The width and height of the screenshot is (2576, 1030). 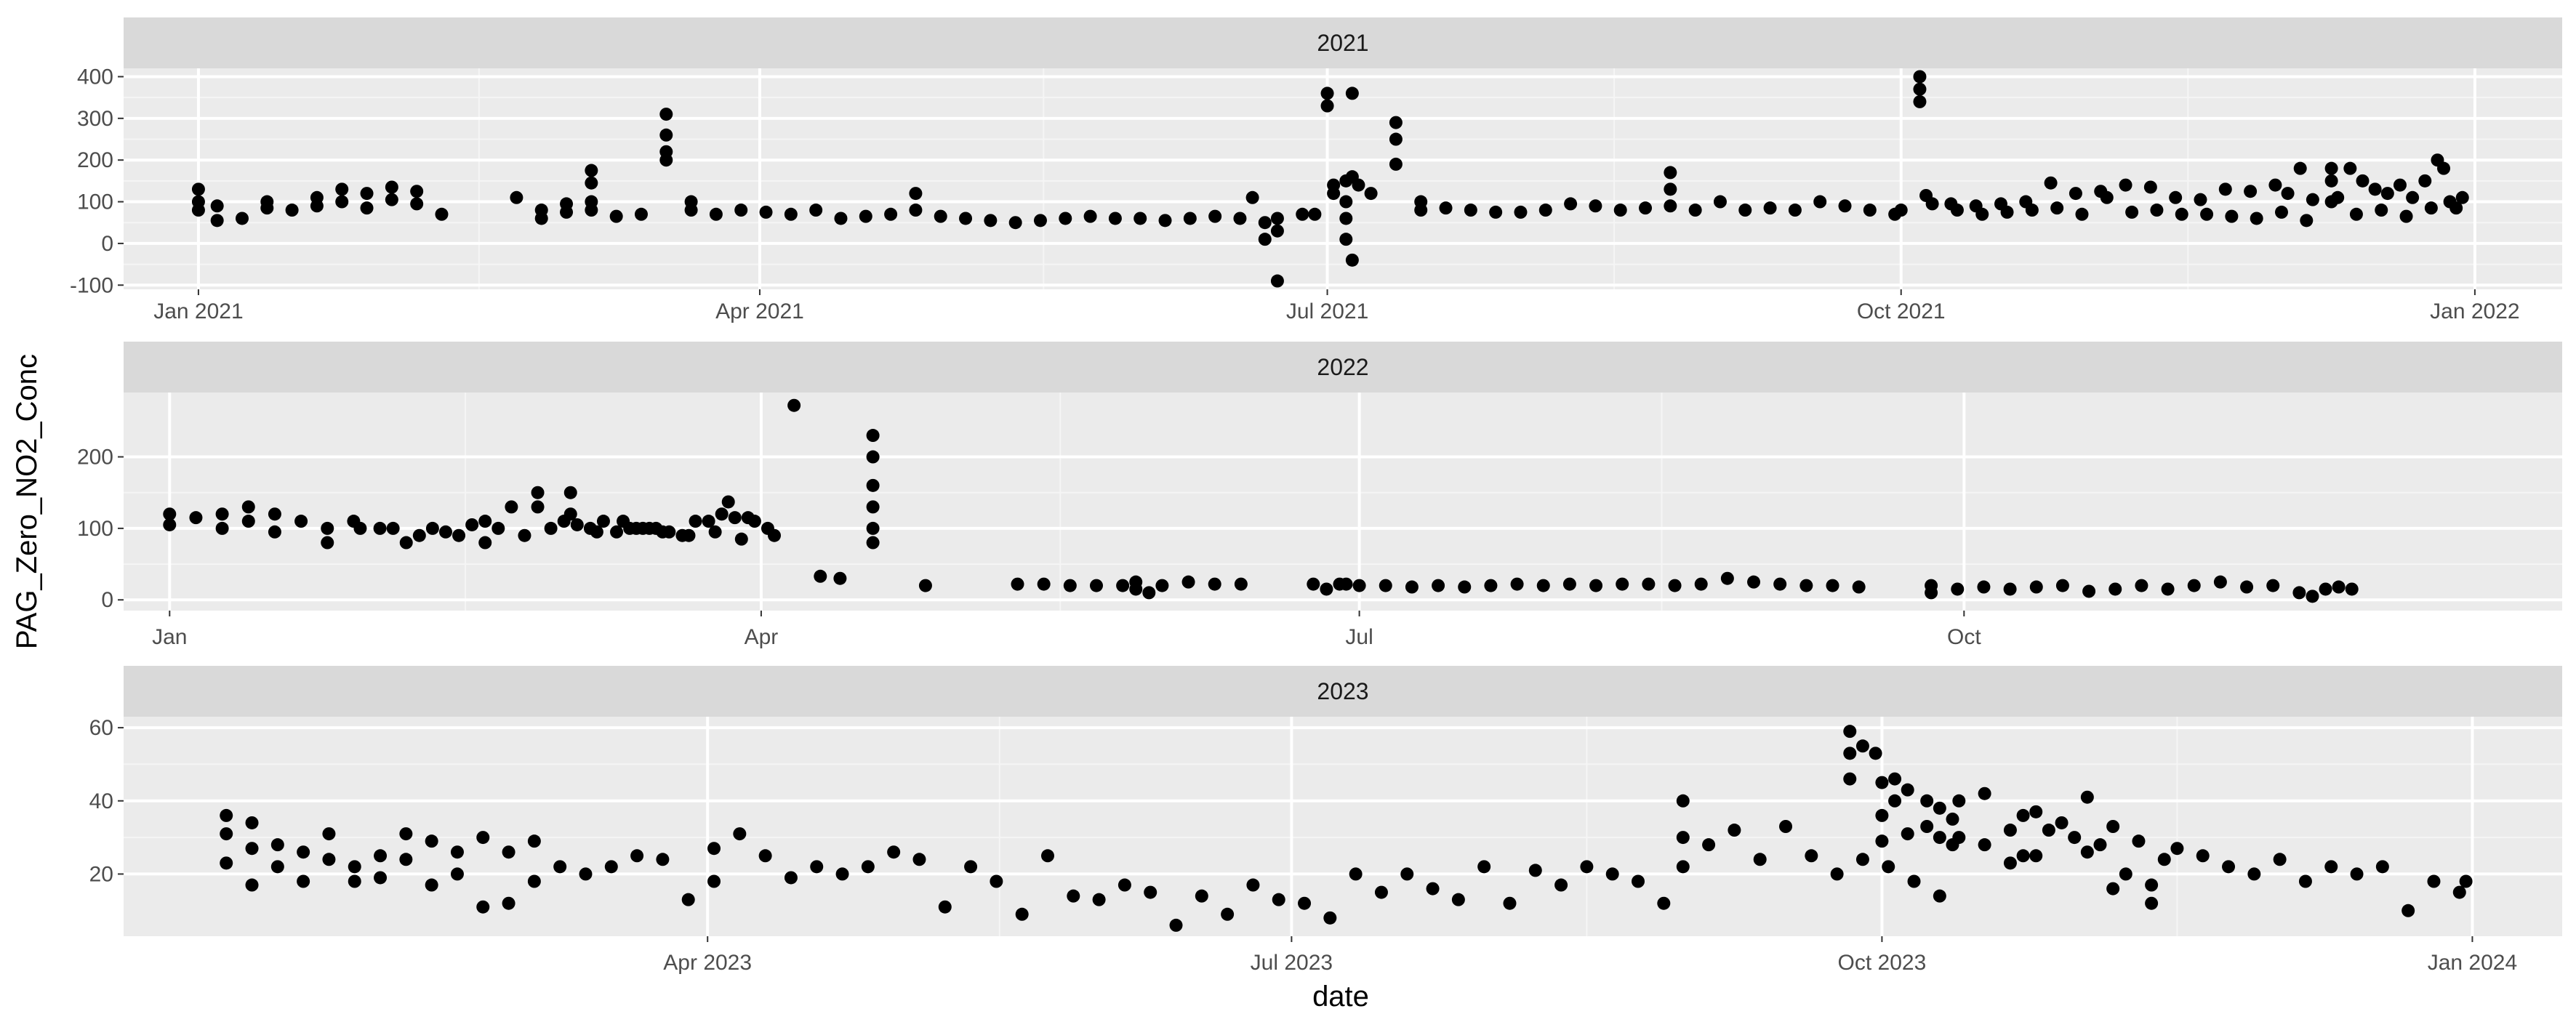 I want to click on facet-strip, so click(x=1343, y=42).